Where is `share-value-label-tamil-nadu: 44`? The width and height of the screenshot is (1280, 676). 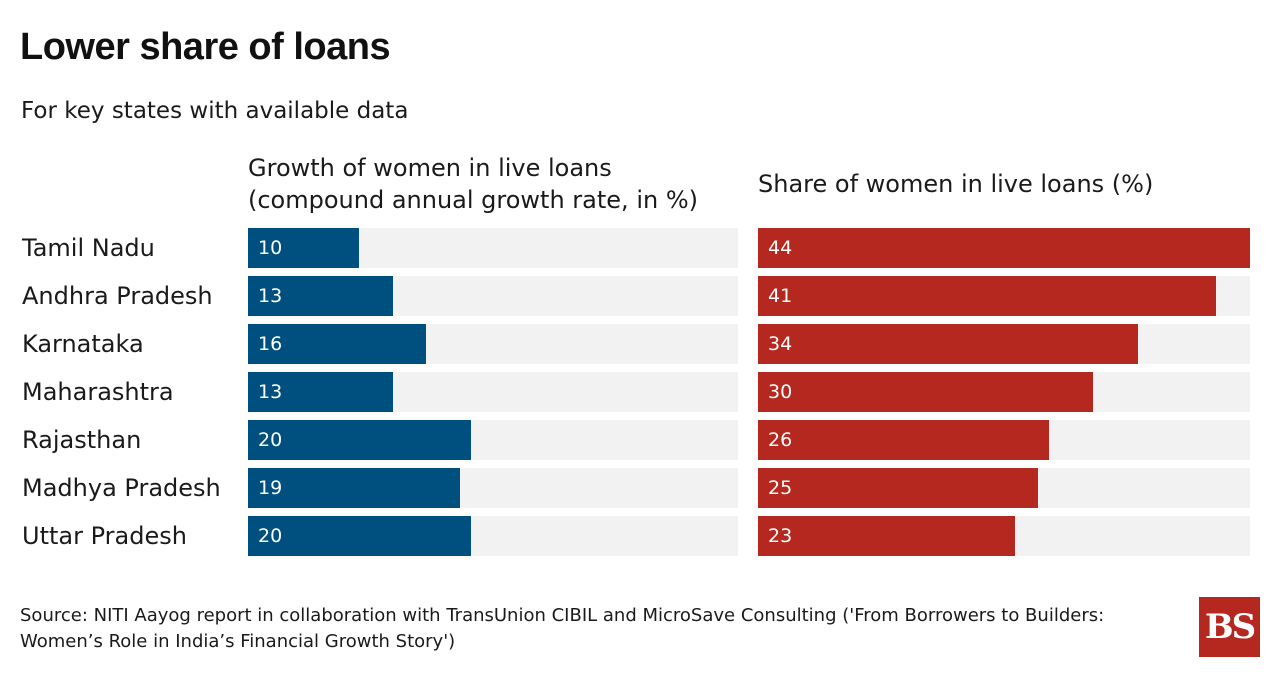 share-value-label-tamil-nadu: 44 is located at coordinates (780, 248).